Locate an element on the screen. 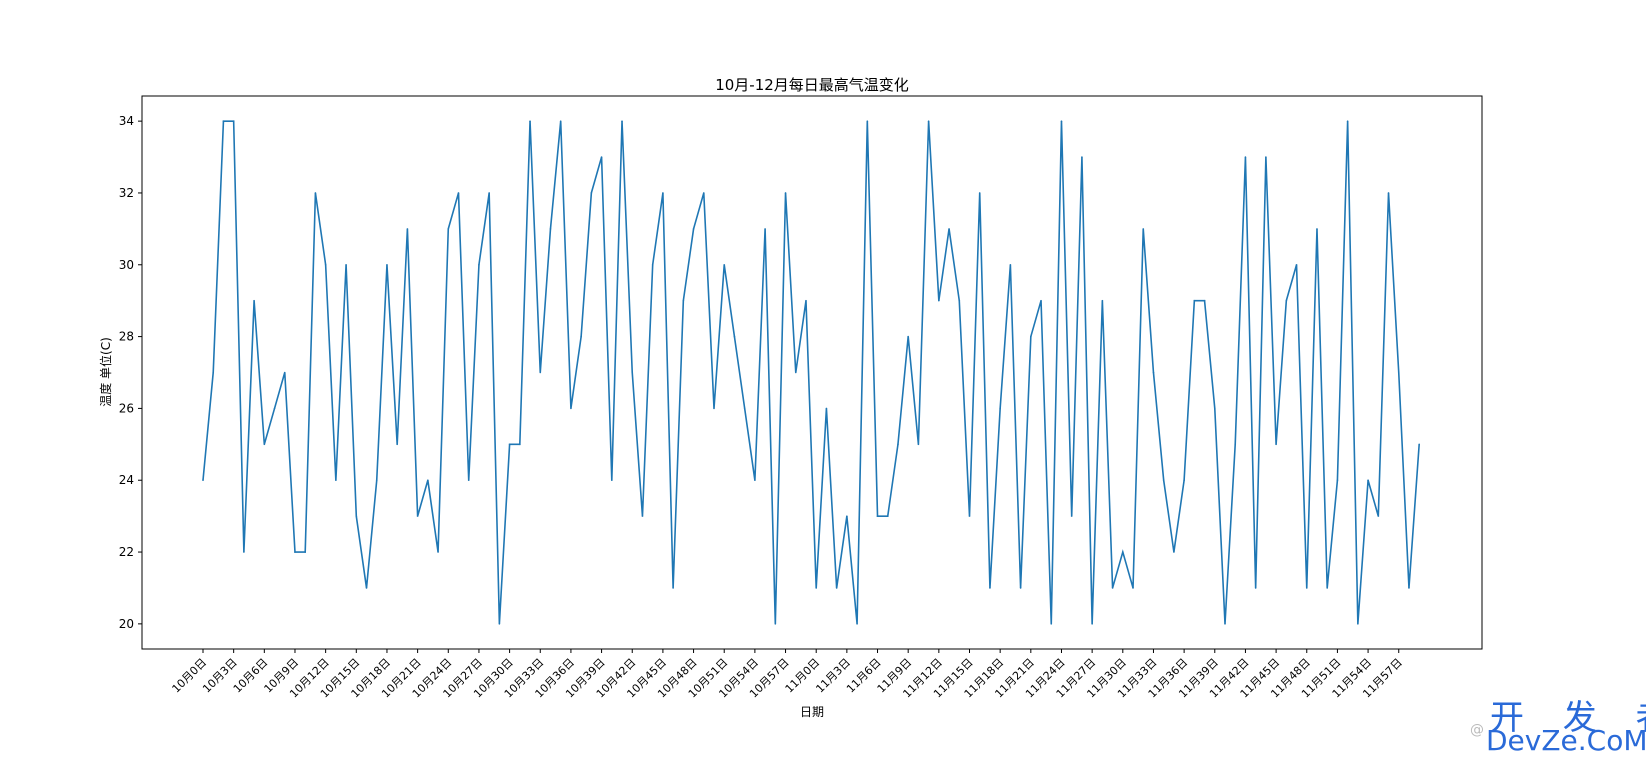  chart-title: 10月-12月每日最高气温变化 is located at coordinates (812, 85).